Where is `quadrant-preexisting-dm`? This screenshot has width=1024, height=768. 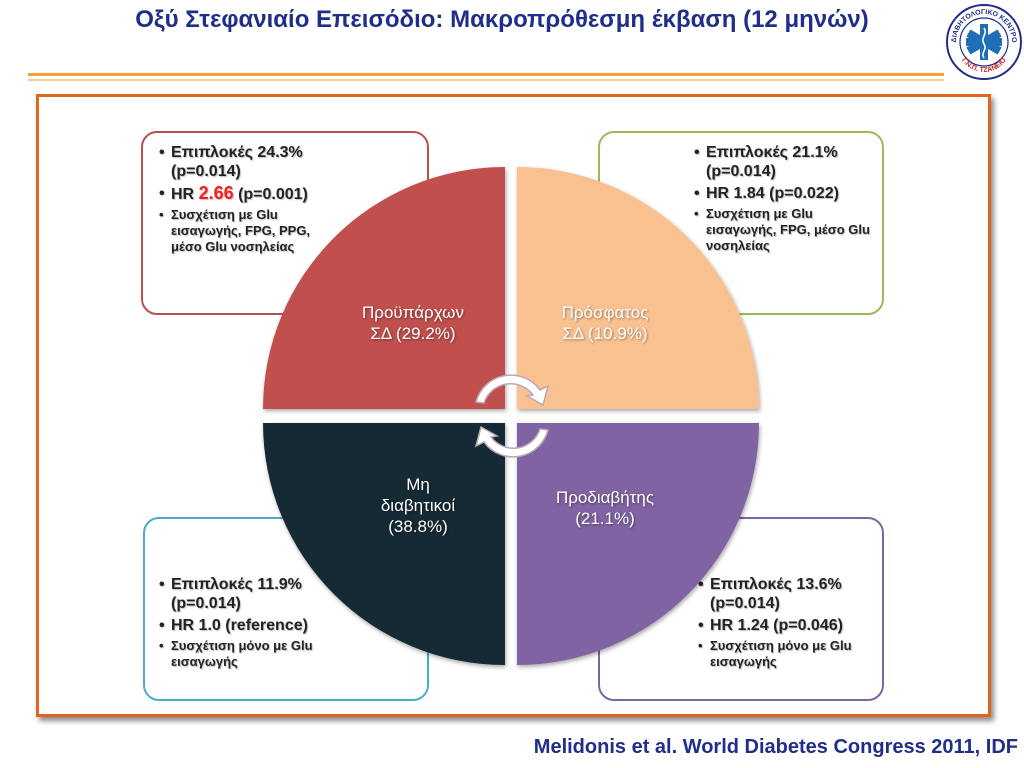 quadrant-preexisting-dm is located at coordinates (384, 288).